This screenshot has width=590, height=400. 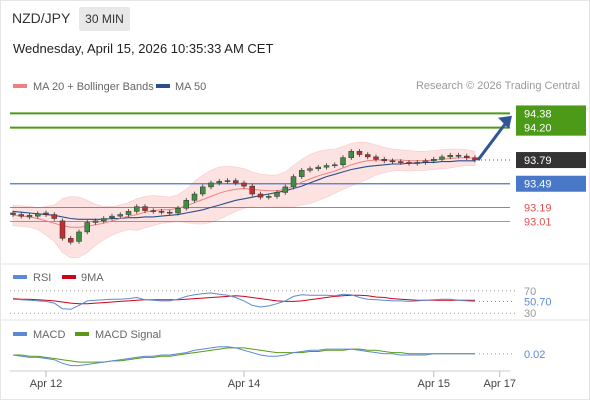 What do you see at coordinates (538, 208) in the screenshot?
I see `support-level-label: 93.19` at bounding box center [538, 208].